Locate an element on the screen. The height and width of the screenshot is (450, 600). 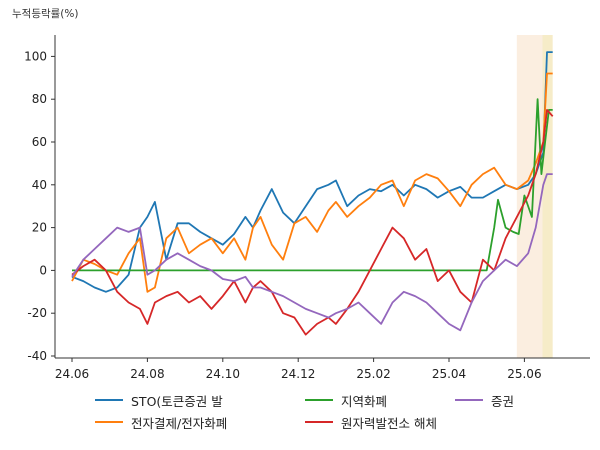
y-tick-label: 60 is located at coordinates (39, 142).